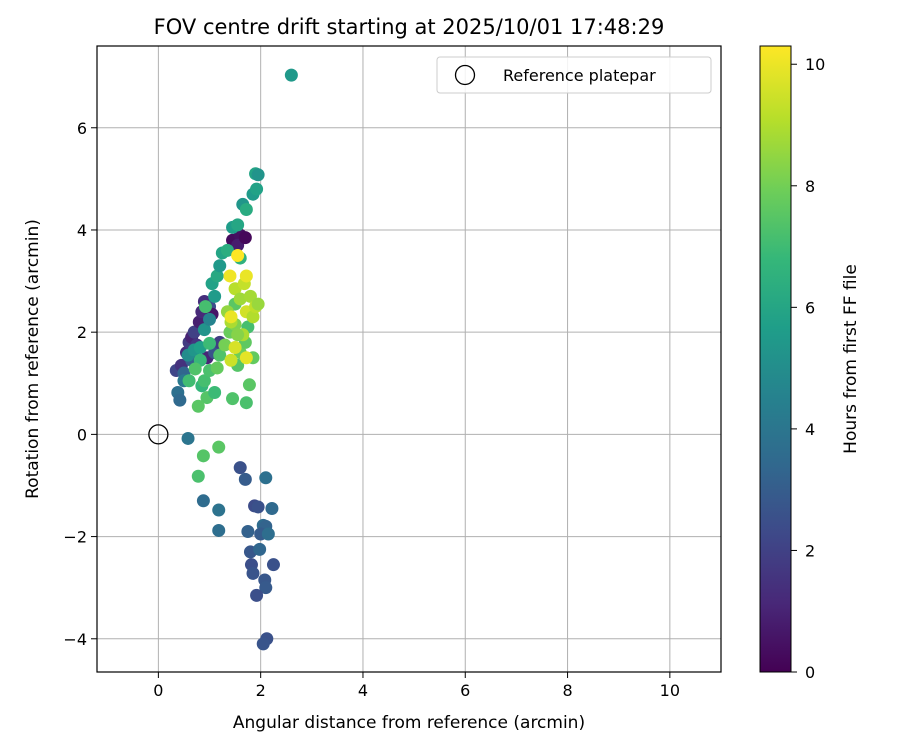  Describe the element at coordinates (158, 690) in the screenshot. I see `x-tick-label: 0` at that location.